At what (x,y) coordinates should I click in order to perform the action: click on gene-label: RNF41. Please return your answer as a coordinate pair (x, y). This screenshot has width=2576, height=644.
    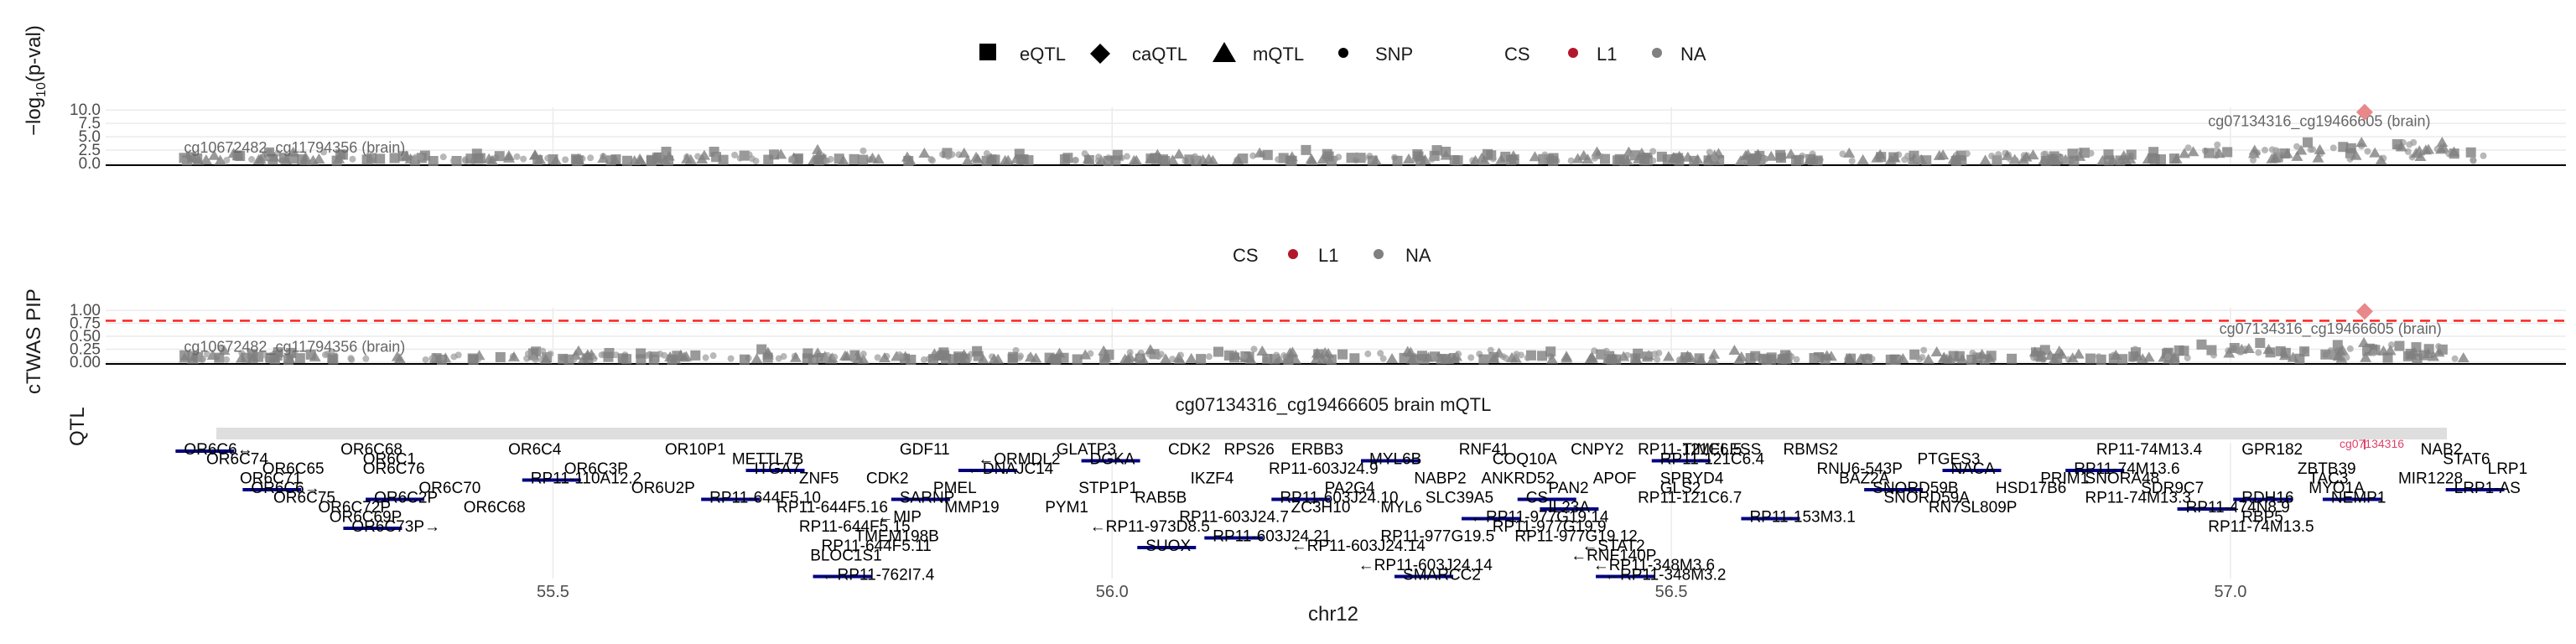
    Looking at the image, I should click on (1484, 450).